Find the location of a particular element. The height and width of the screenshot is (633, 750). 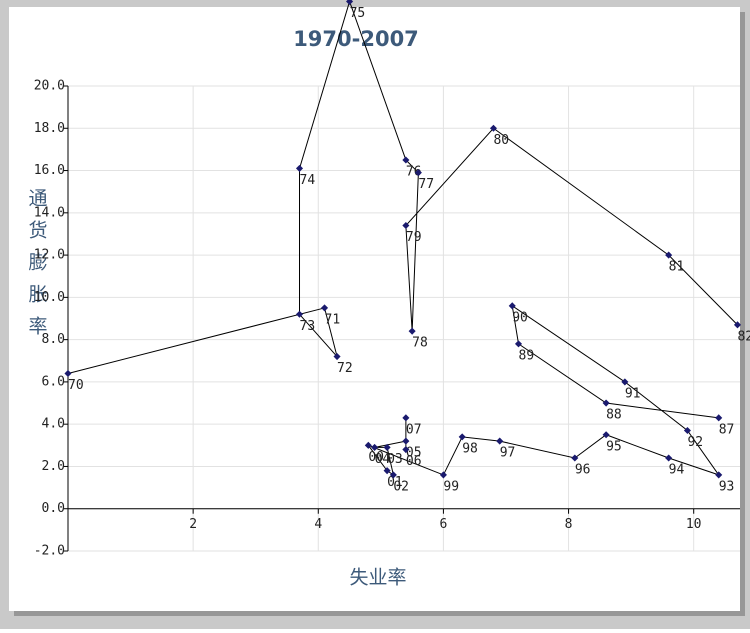

y-axis-label-char: 通 is located at coordinates (37, 199).